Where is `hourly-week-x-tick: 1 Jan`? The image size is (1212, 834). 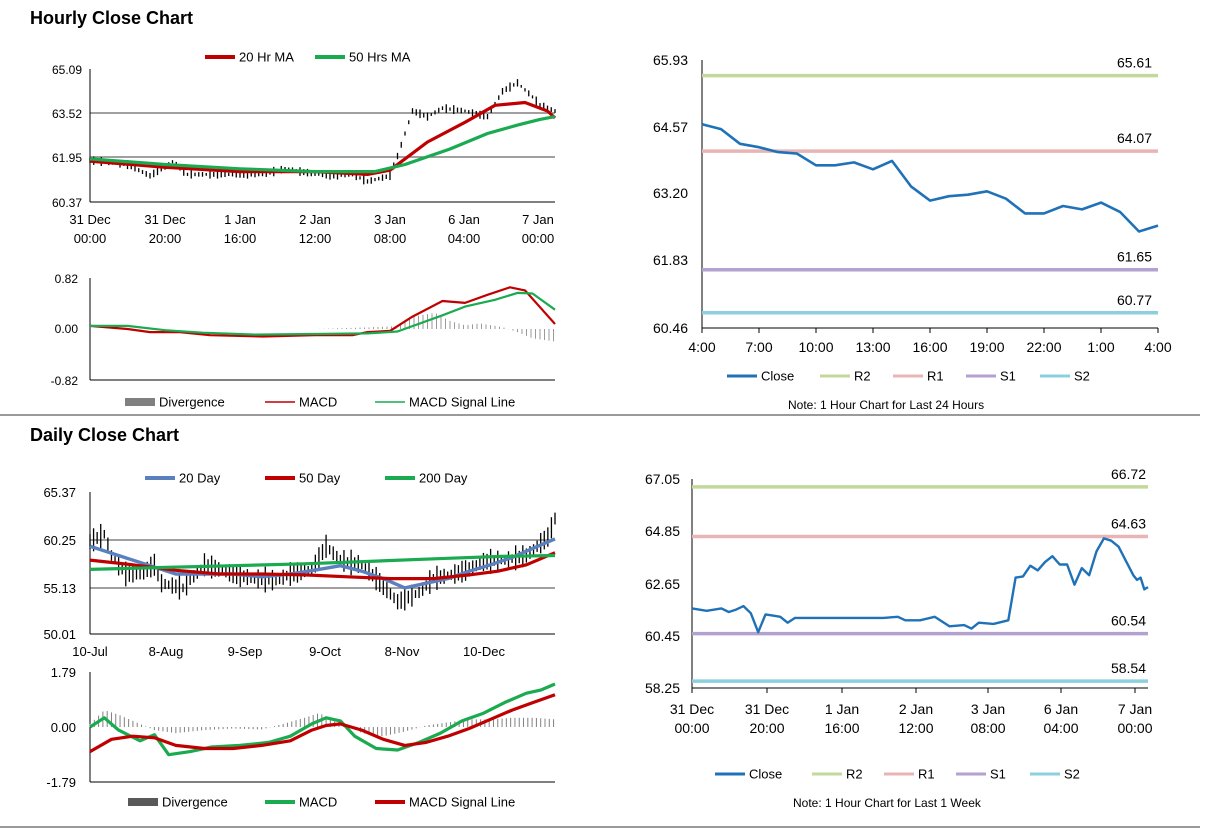
hourly-week-x-tick: 1 Jan is located at coordinates (842, 709).